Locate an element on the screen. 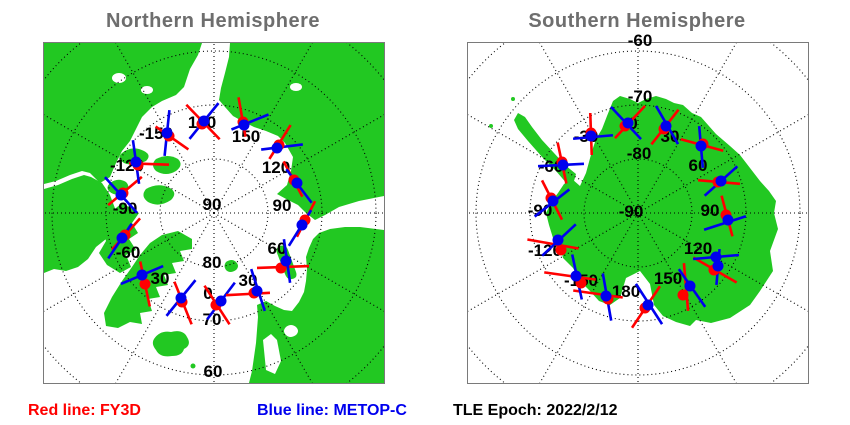 The width and height of the screenshot is (850, 425). south-map-title: Southern Hemisphere is located at coordinates (637, 21).